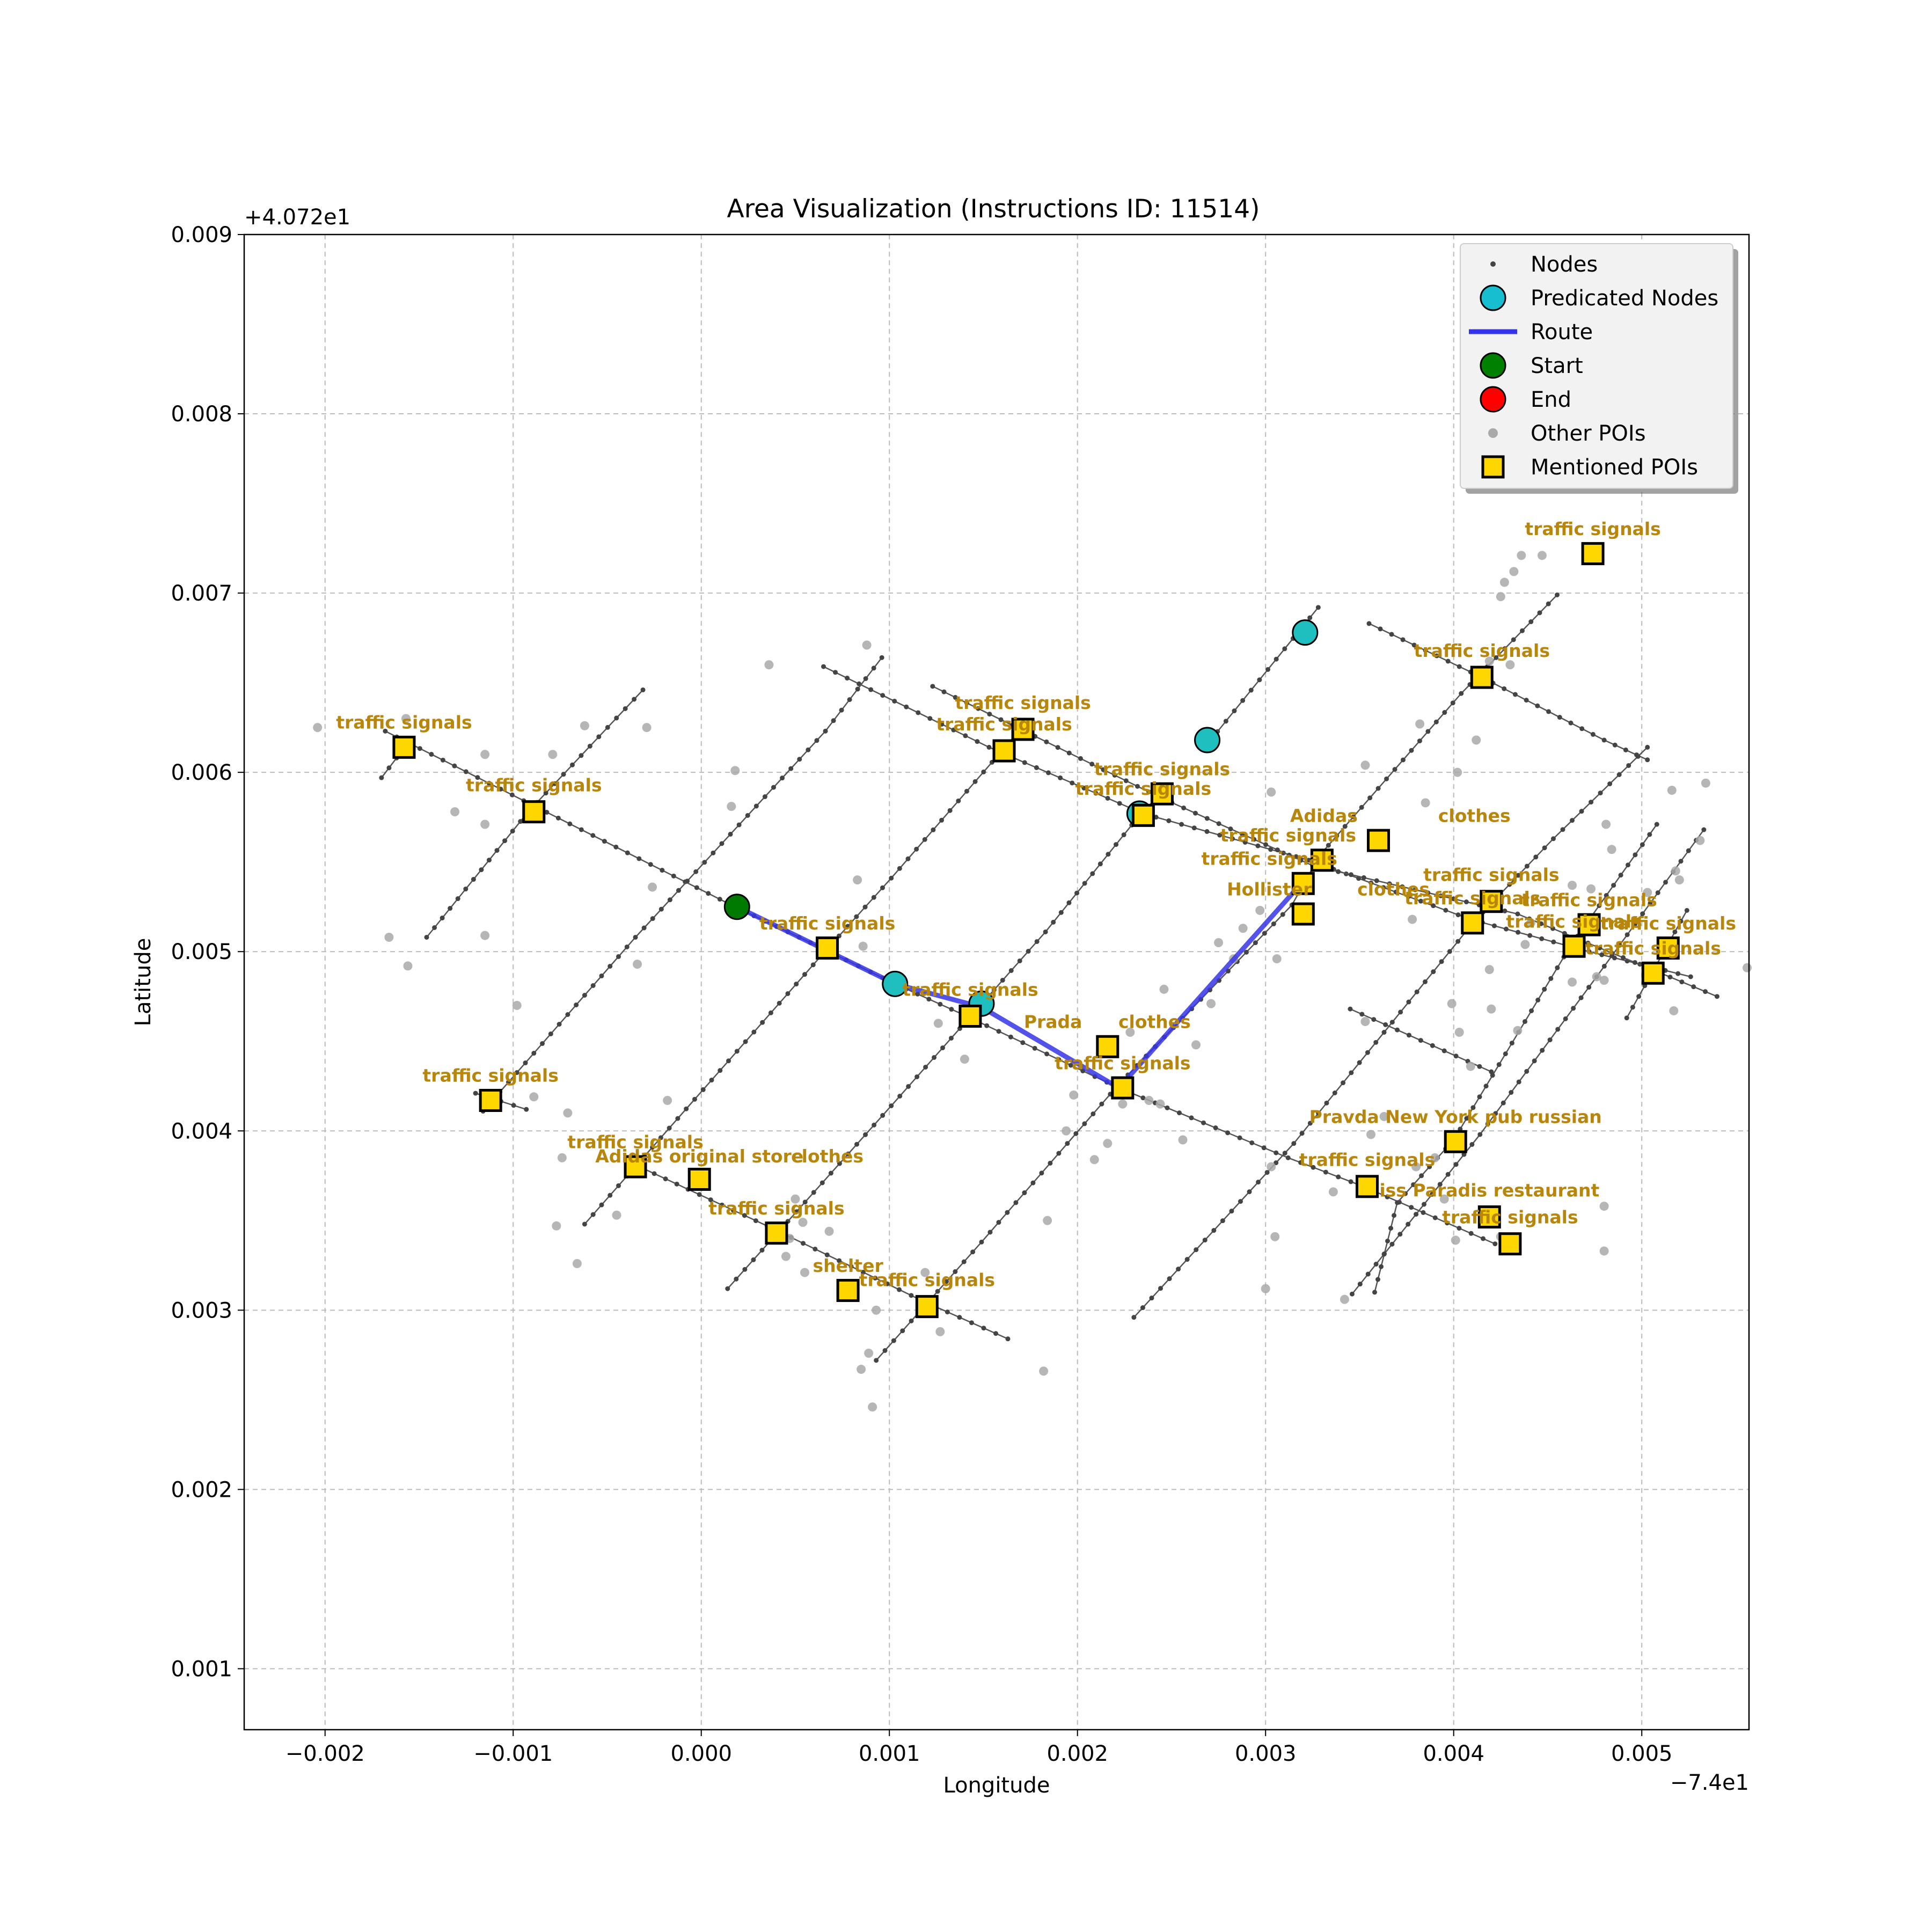  I want to click on x-tick-label: 0.004, so click(1453, 1753).